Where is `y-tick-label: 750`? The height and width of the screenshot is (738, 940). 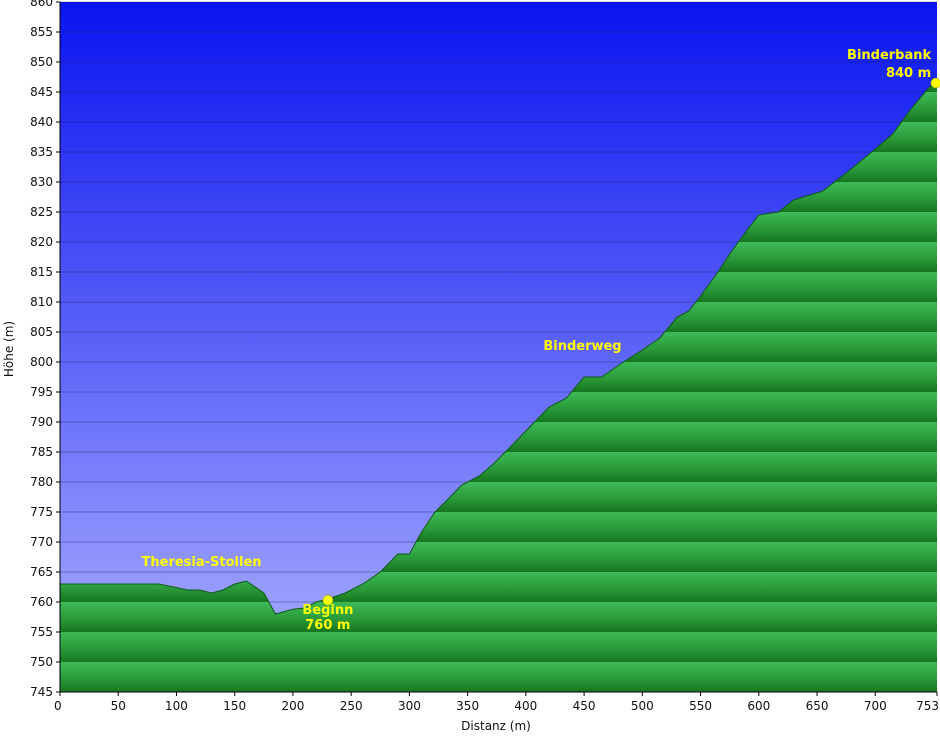
y-tick-label: 750 is located at coordinates (41, 662).